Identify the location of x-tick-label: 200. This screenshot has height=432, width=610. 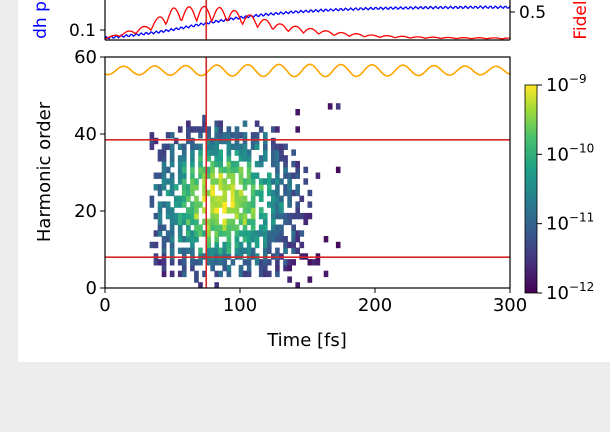
(375, 305).